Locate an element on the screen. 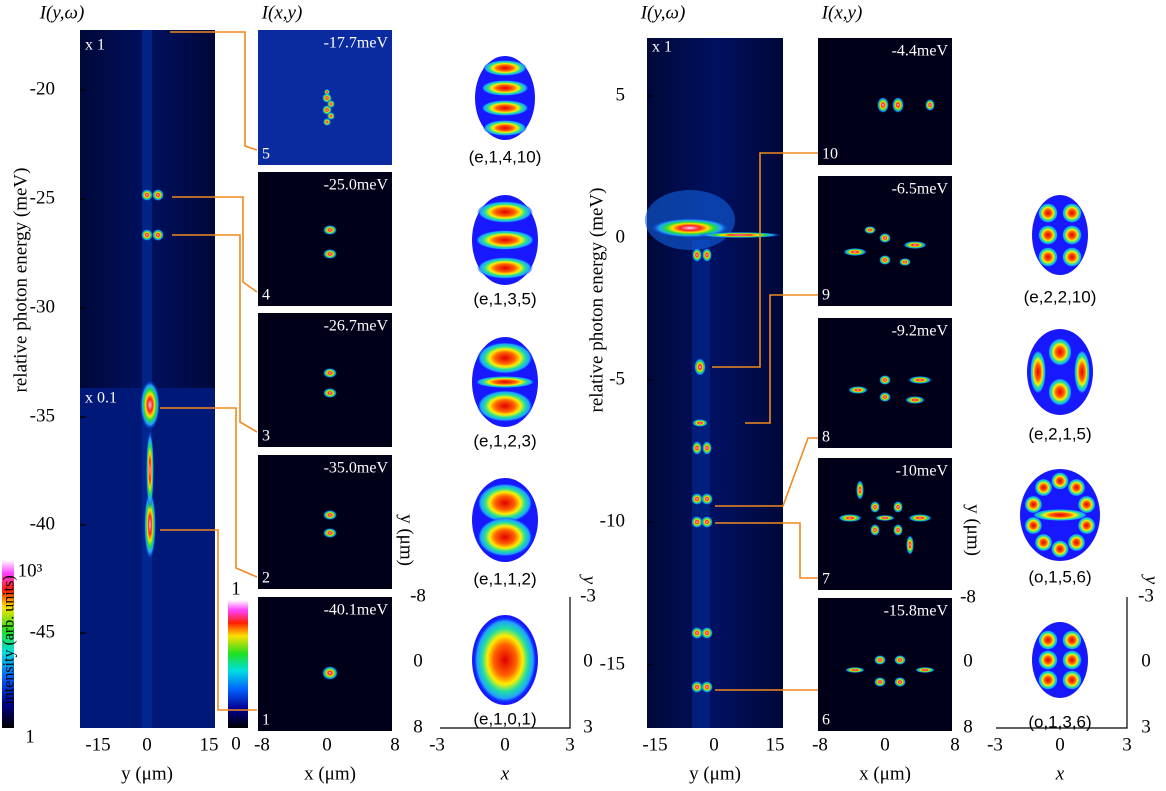 The width and height of the screenshot is (1166, 791). axis-title: relative photon energy (meV) is located at coordinates (596, 300).